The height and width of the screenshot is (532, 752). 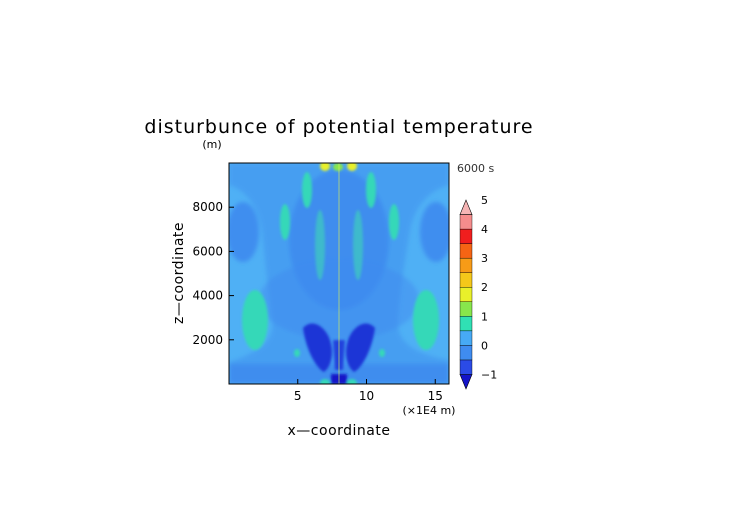 What do you see at coordinates (298, 396) in the screenshot?
I see `x-tick-label: 5` at bounding box center [298, 396].